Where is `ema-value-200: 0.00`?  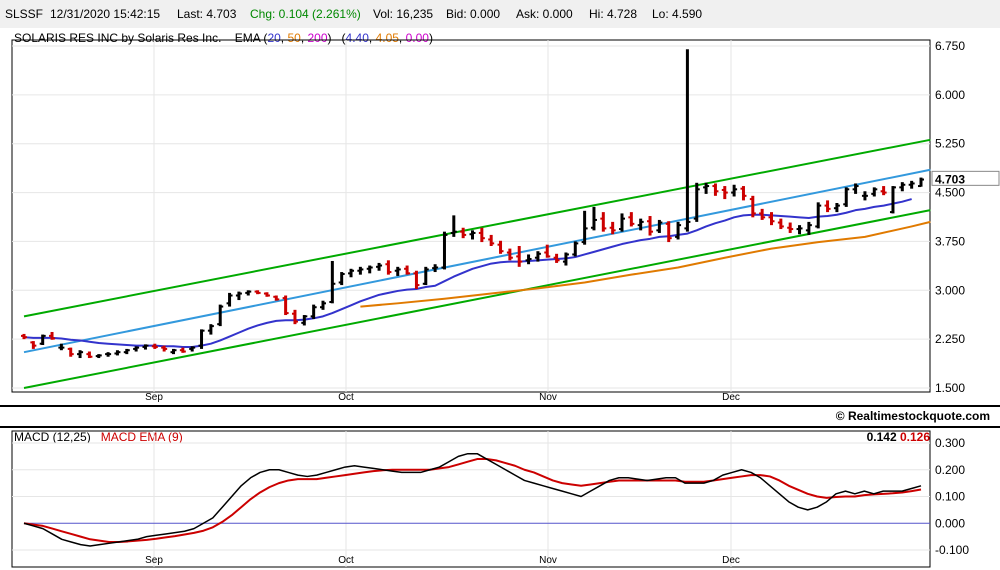
ema-value-200: 0.00 is located at coordinates (417, 38).